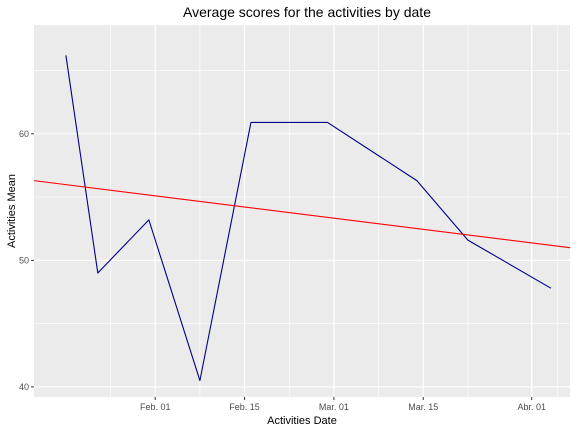  What do you see at coordinates (155, 407) in the screenshot?
I see `x-tick-label: Feb. 01` at bounding box center [155, 407].